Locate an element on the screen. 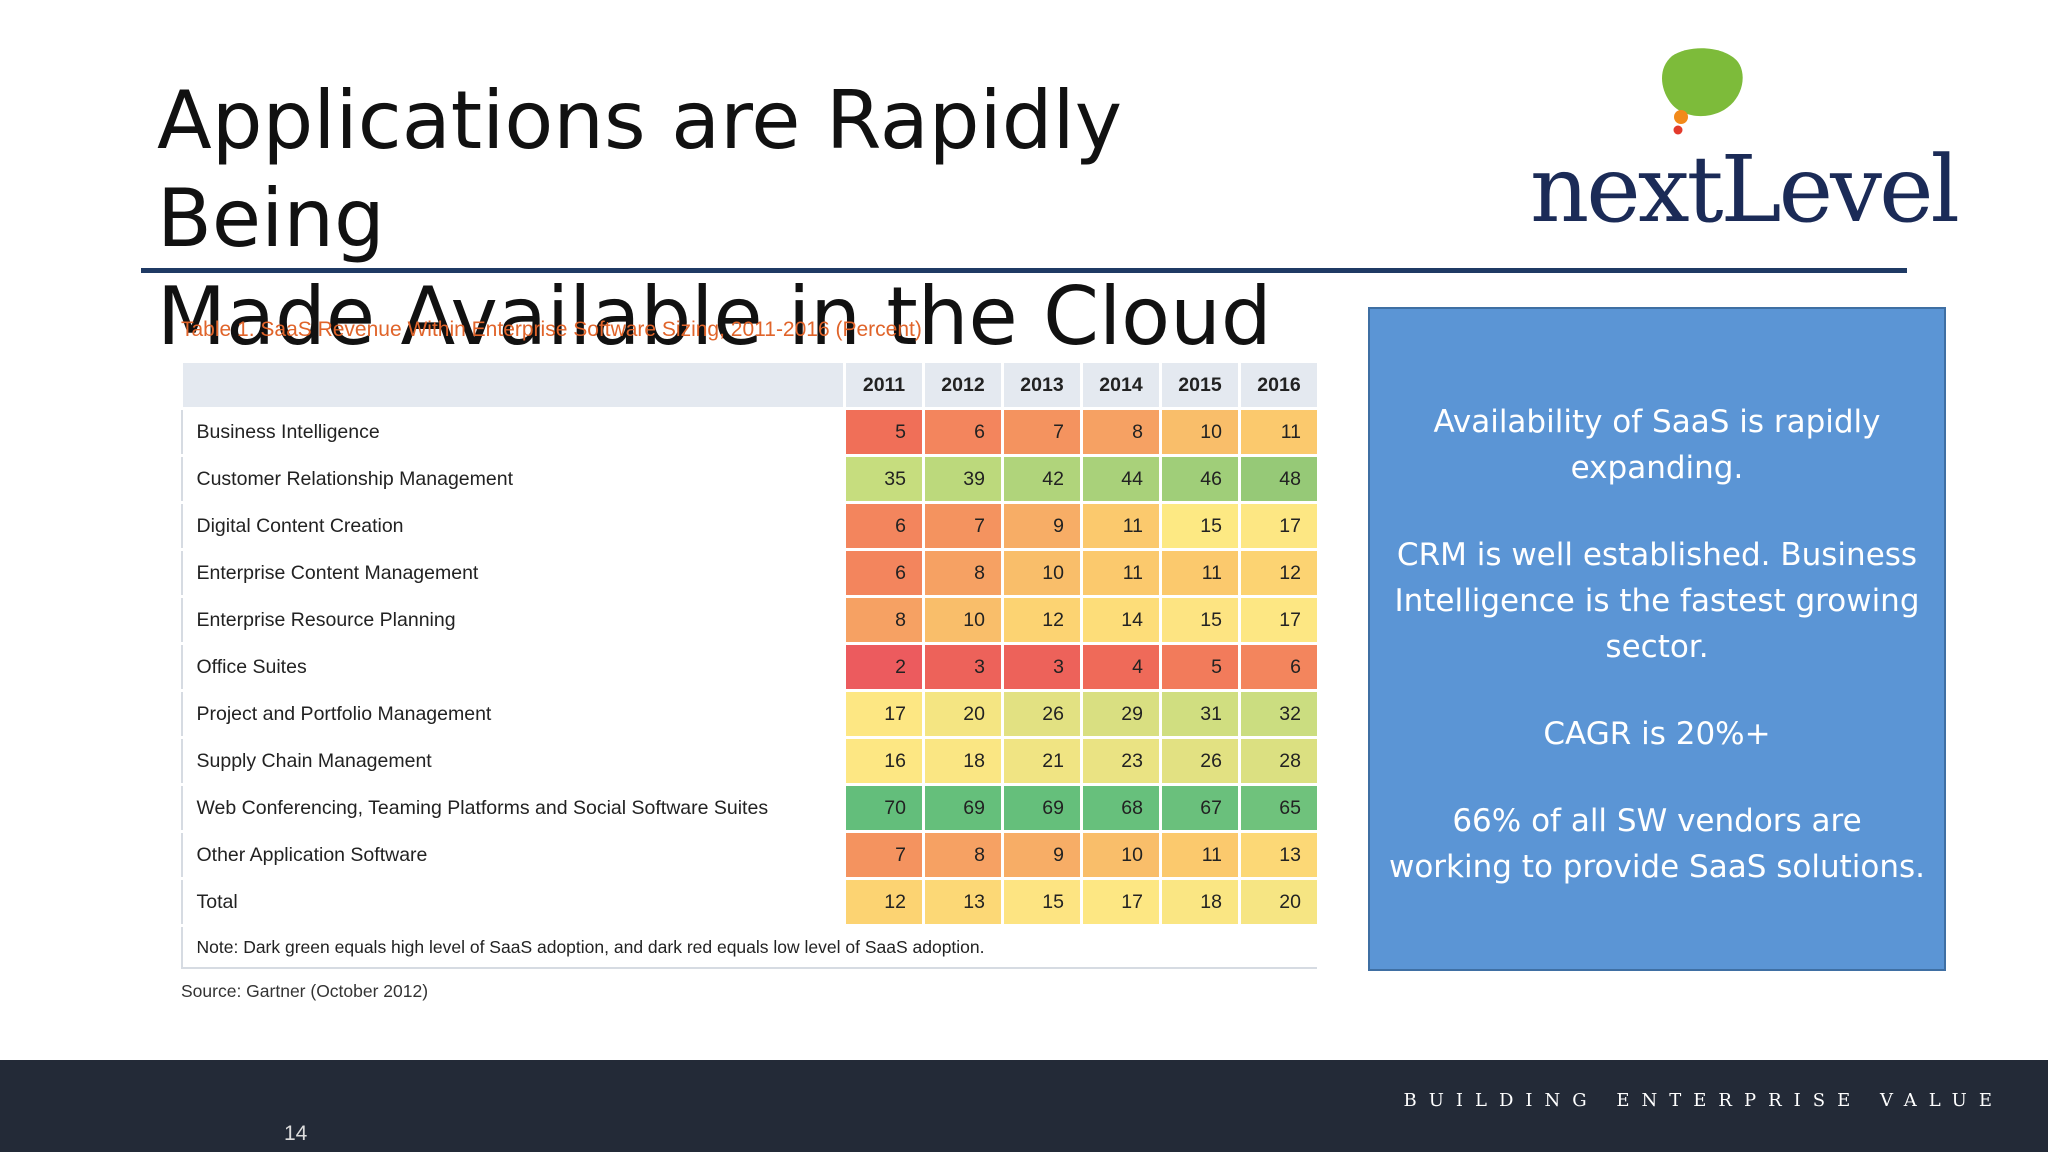 Image resolution: width=2048 pixels, height=1152 pixels. table-row: Business Intelligence 5 6 7 8 10 11 is located at coordinates (750, 432).